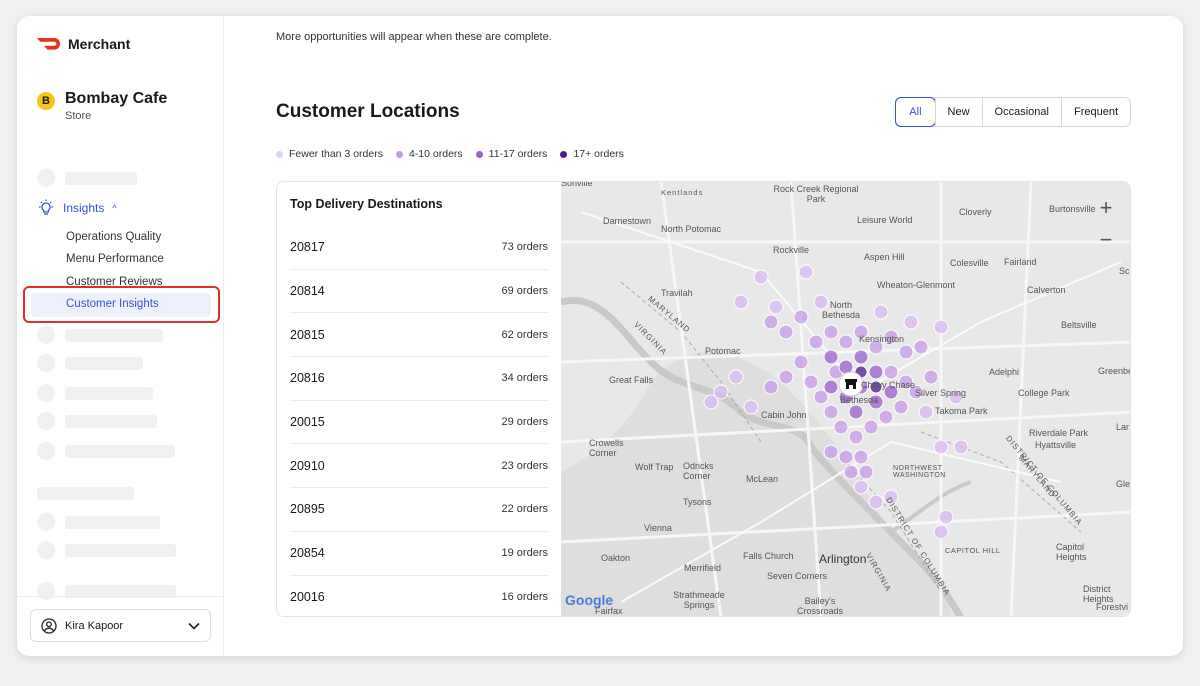 The width and height of the screenshot is (1200, 686). I want to click on legend-item: Fewer than 3 orders, so click(329, 154).